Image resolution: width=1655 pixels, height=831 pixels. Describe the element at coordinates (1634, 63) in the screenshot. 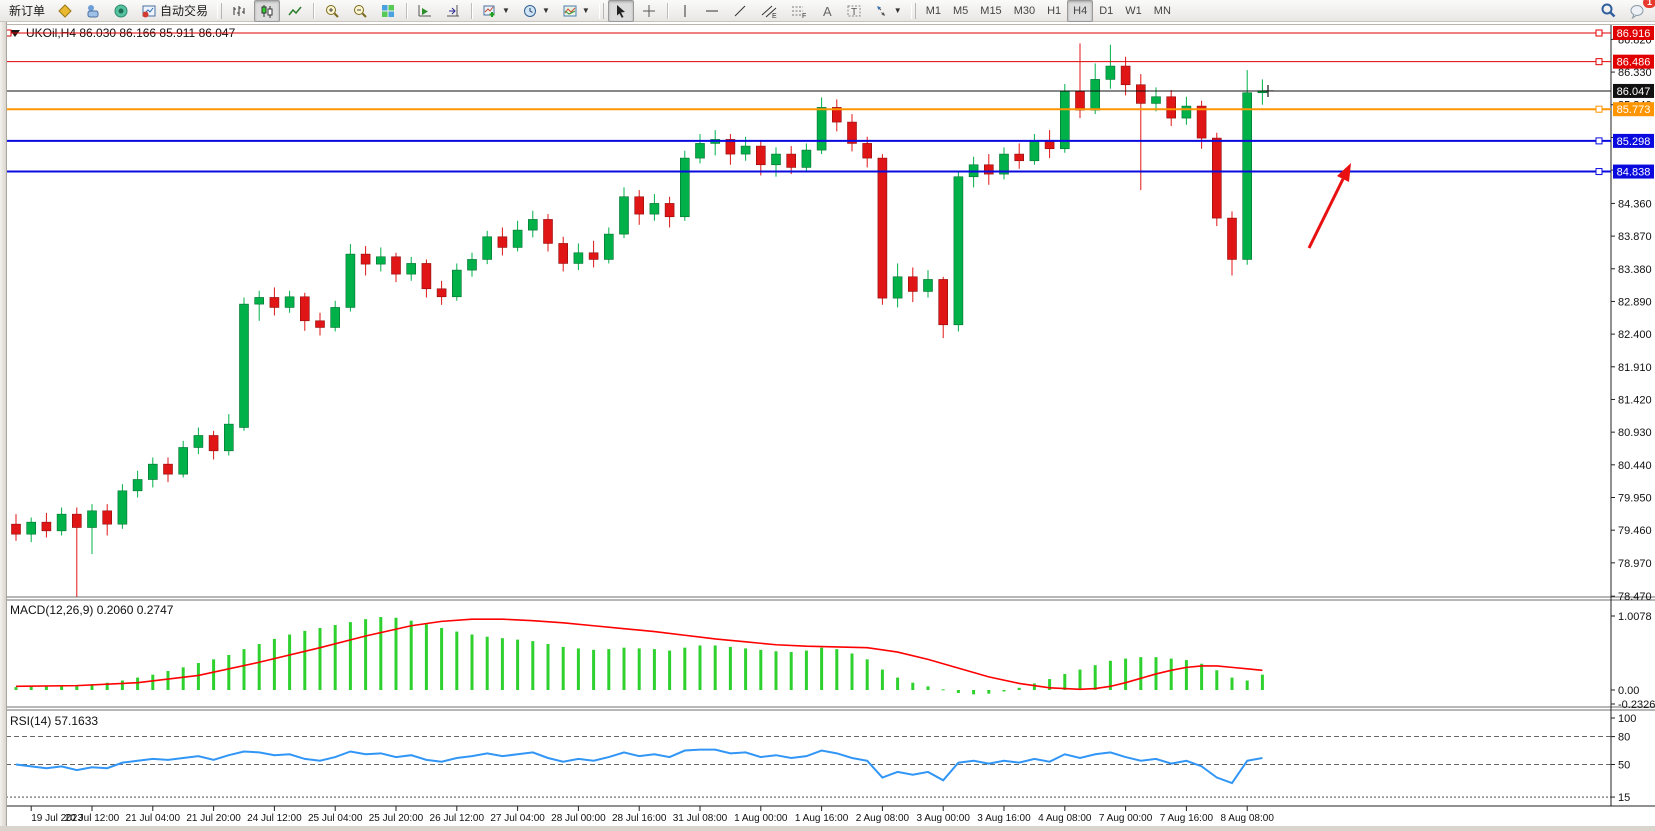

I see `price-badge-value: 86.486` at that location.